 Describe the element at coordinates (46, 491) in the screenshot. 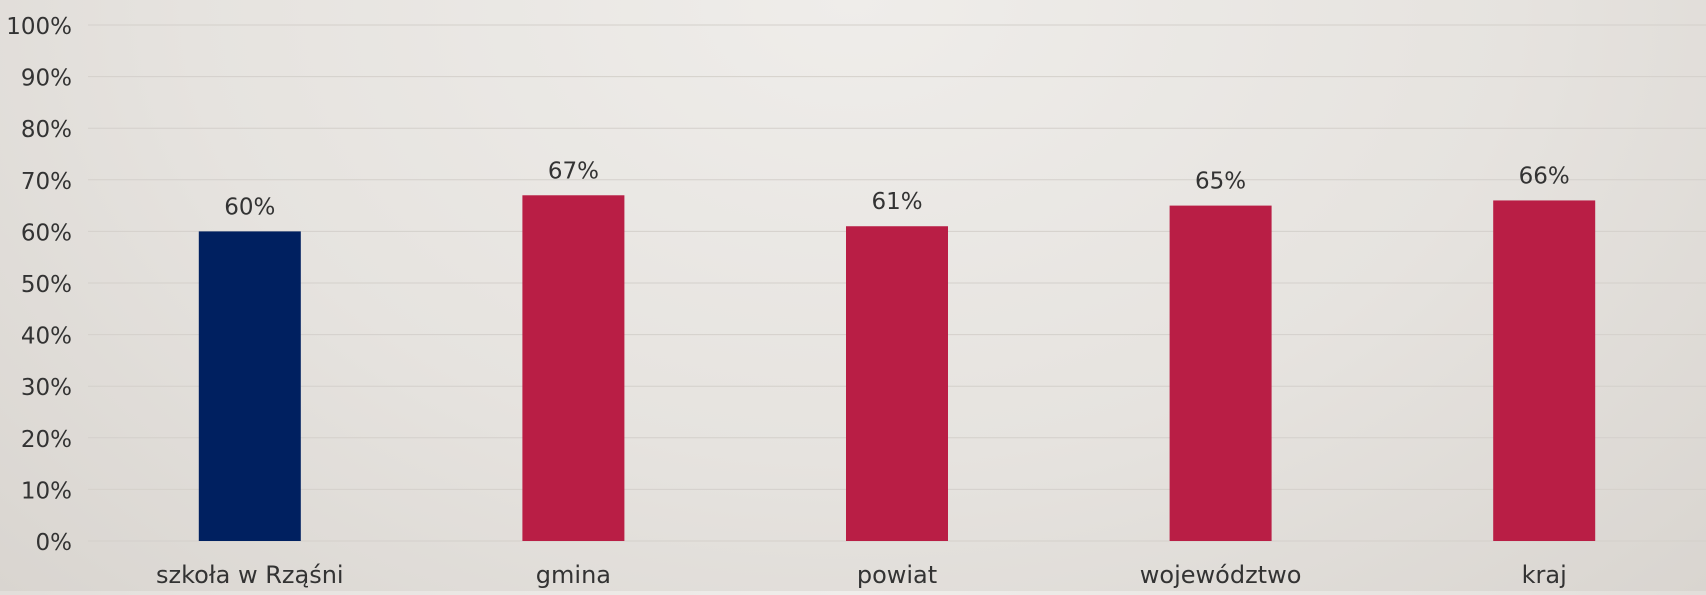

I see `y-tick-label: 10%` at that location.